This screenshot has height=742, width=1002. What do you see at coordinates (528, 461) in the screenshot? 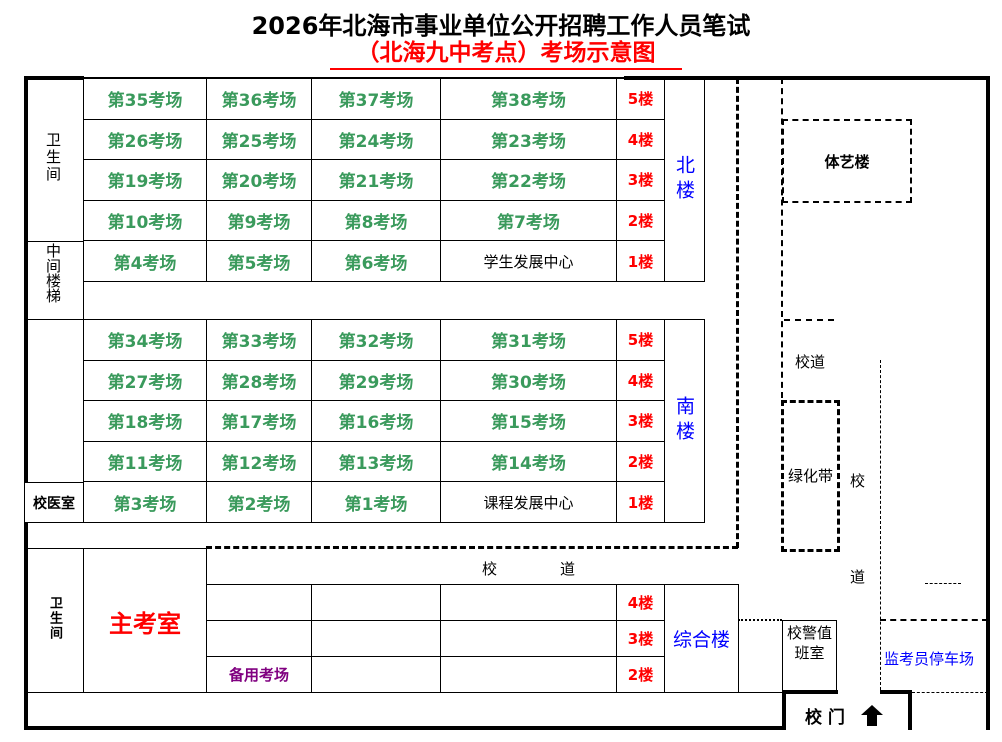
I see `exam-room: 第14考场` at bounding box center [528, 461].